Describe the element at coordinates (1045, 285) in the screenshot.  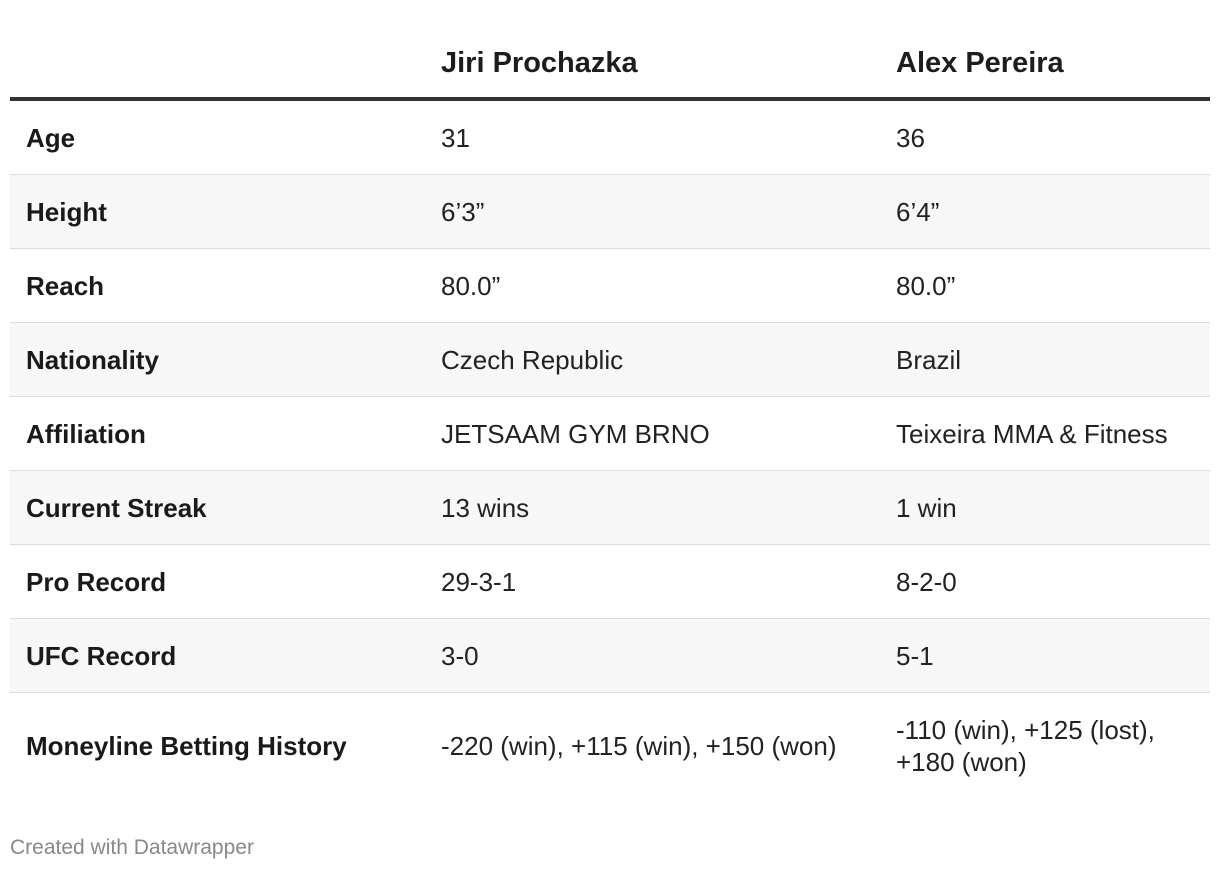
I see `cell-fighter-2-reach: 80.0”` at that location.